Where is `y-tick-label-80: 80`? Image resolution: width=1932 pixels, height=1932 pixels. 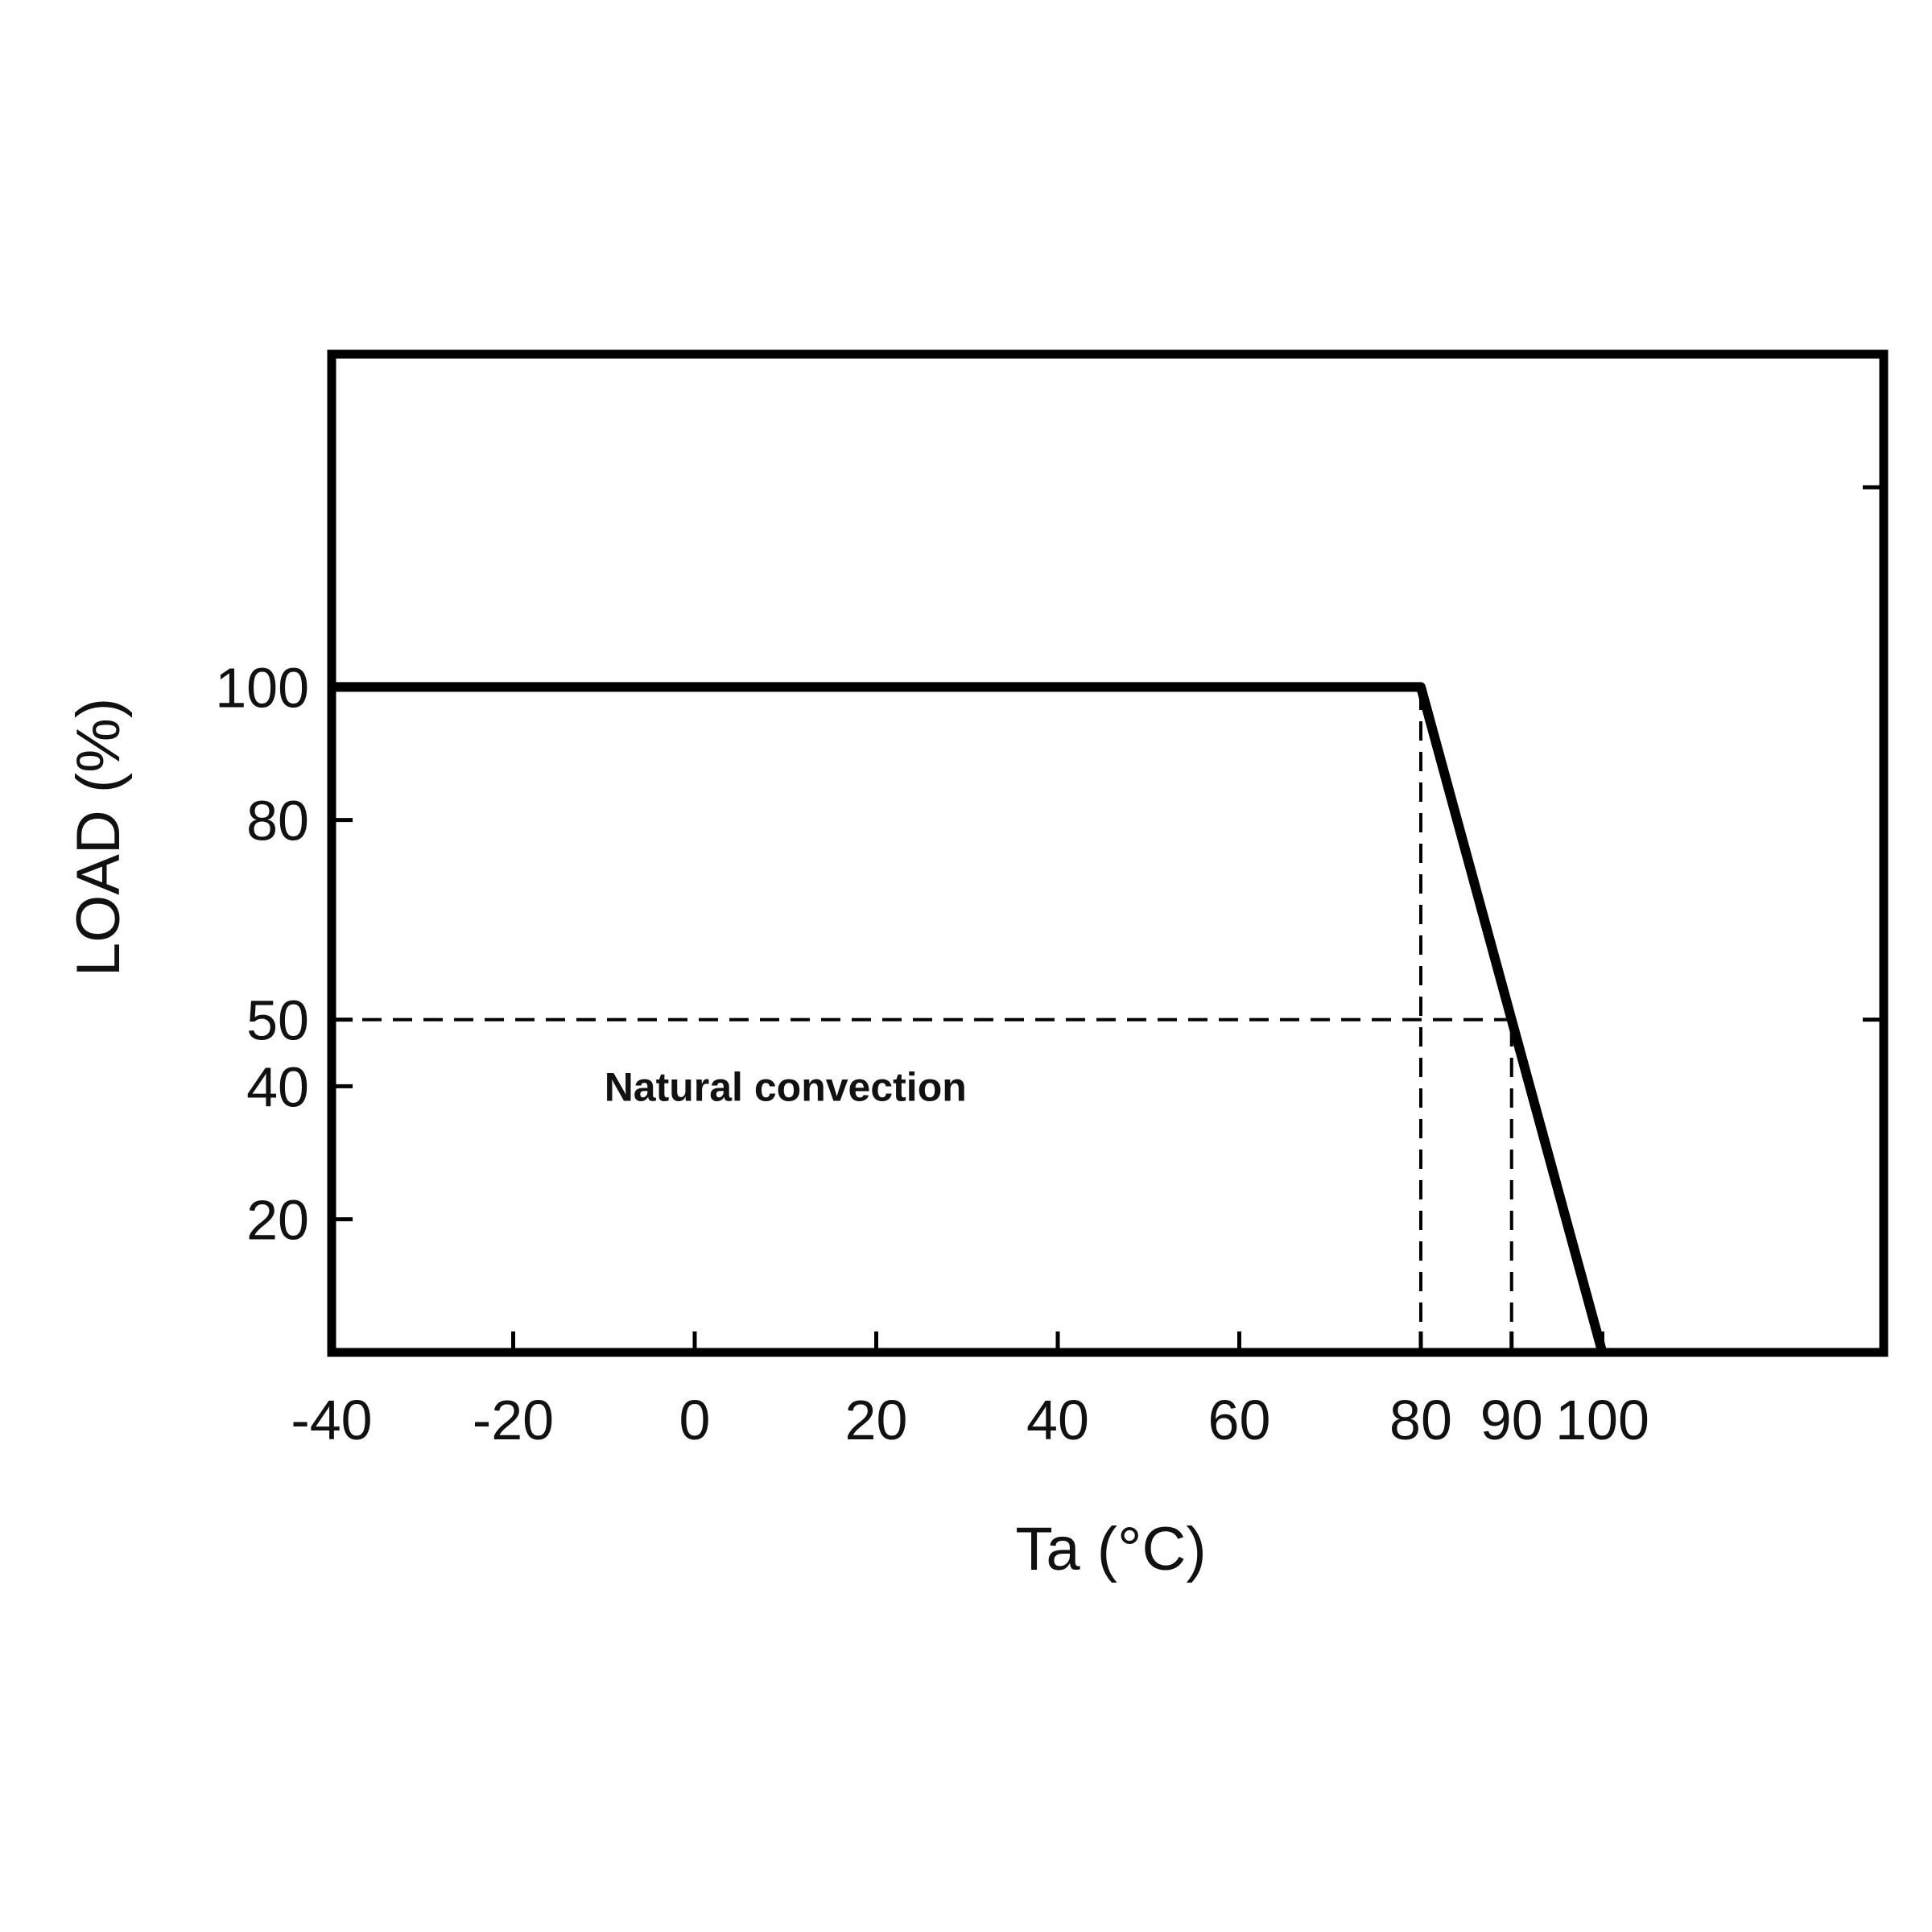 y-tick-label-80: 80 is located at coordinates (277, 821).